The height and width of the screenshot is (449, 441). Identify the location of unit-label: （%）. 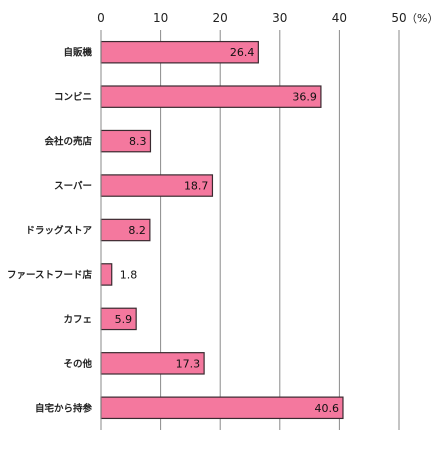
(422, 18).